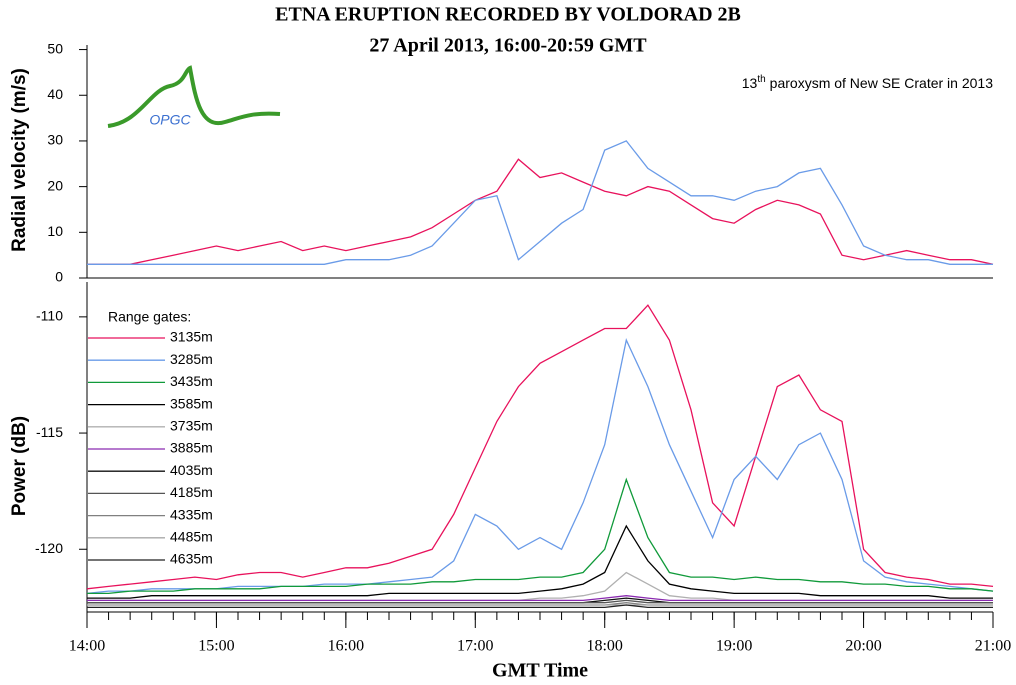 This screenshot has width=1016, height=685. What do you see at coordinates (191, 514) in the screenshot?
I see `legend-label: 4335m` at bounding box center [191, 514].